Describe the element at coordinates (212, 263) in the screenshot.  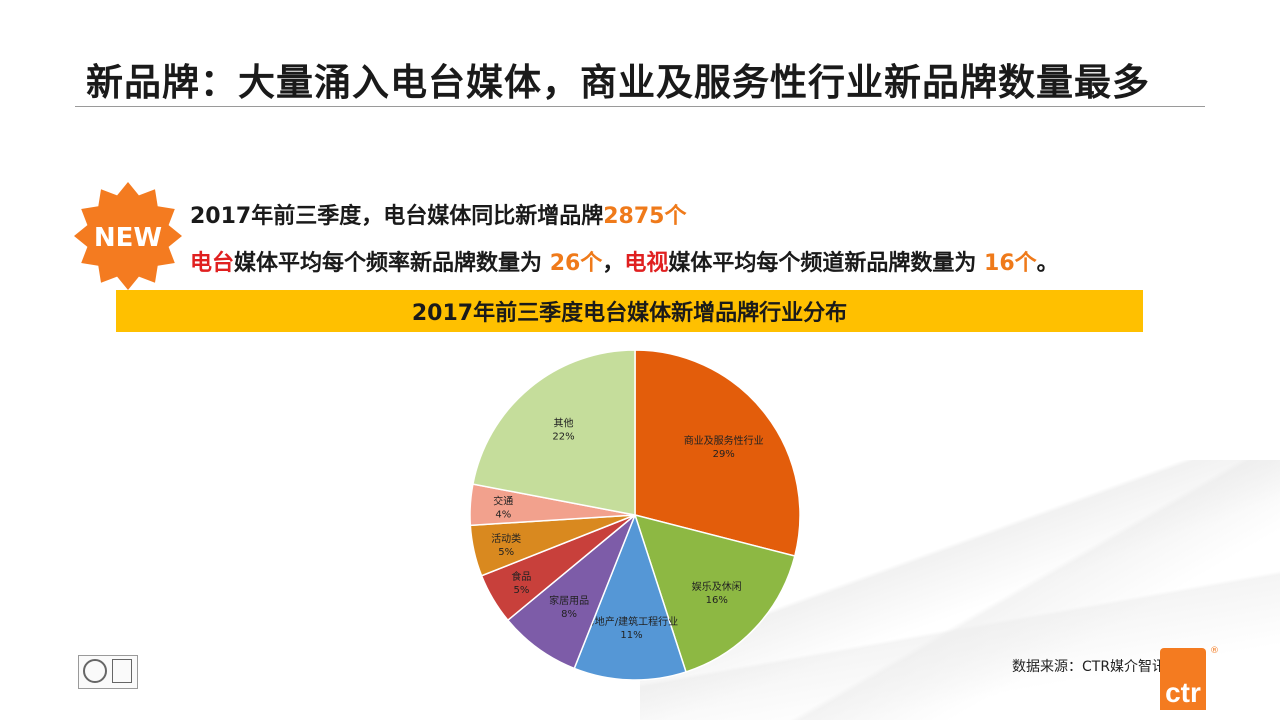
I see `radio-word: 电台` at that location.